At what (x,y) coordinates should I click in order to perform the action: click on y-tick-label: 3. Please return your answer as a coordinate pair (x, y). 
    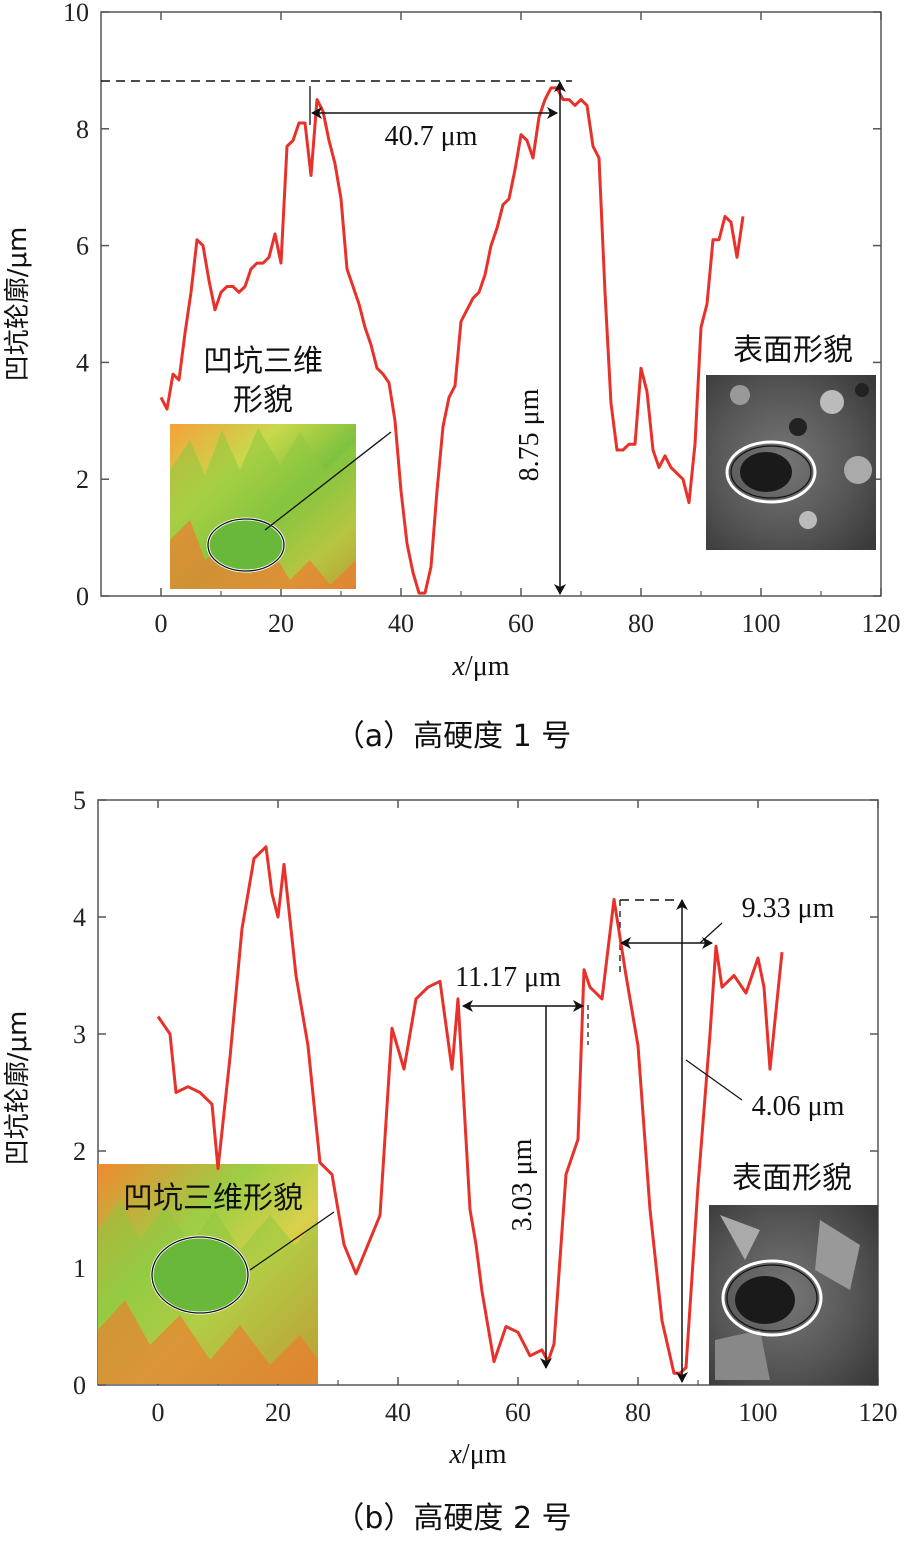
    Looking at the image, I should click on (79, 1034).